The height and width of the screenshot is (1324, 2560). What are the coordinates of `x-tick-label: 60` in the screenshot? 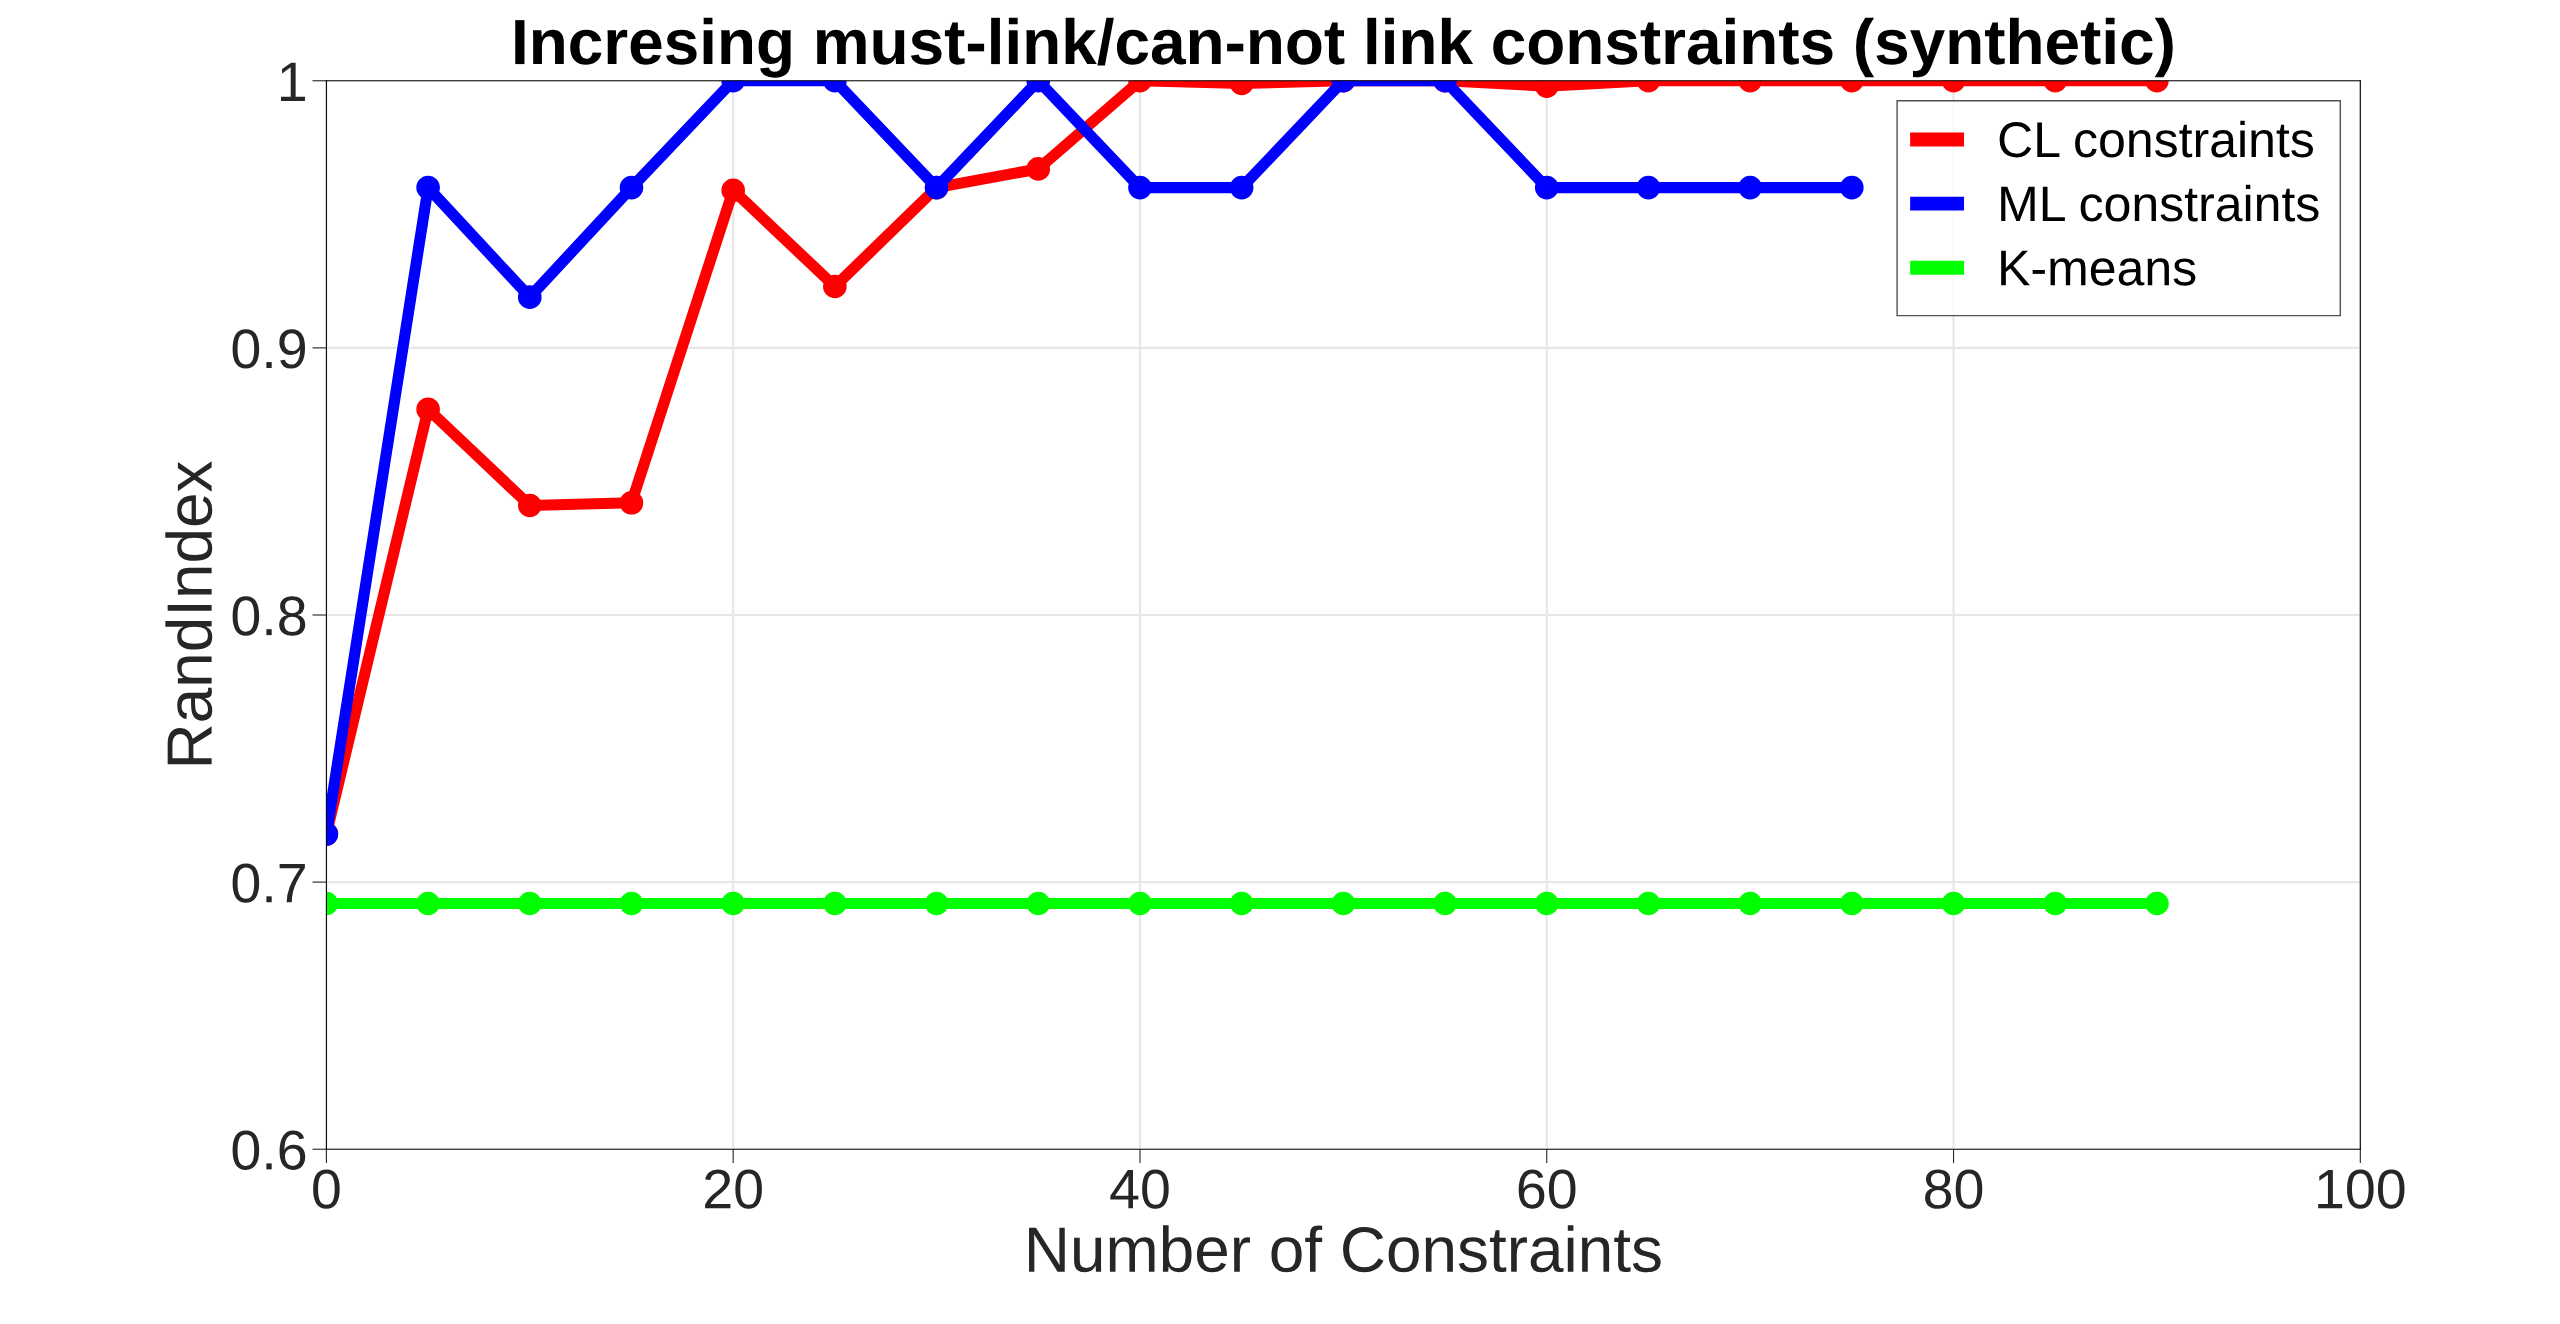 It's located at (1547, 1189).